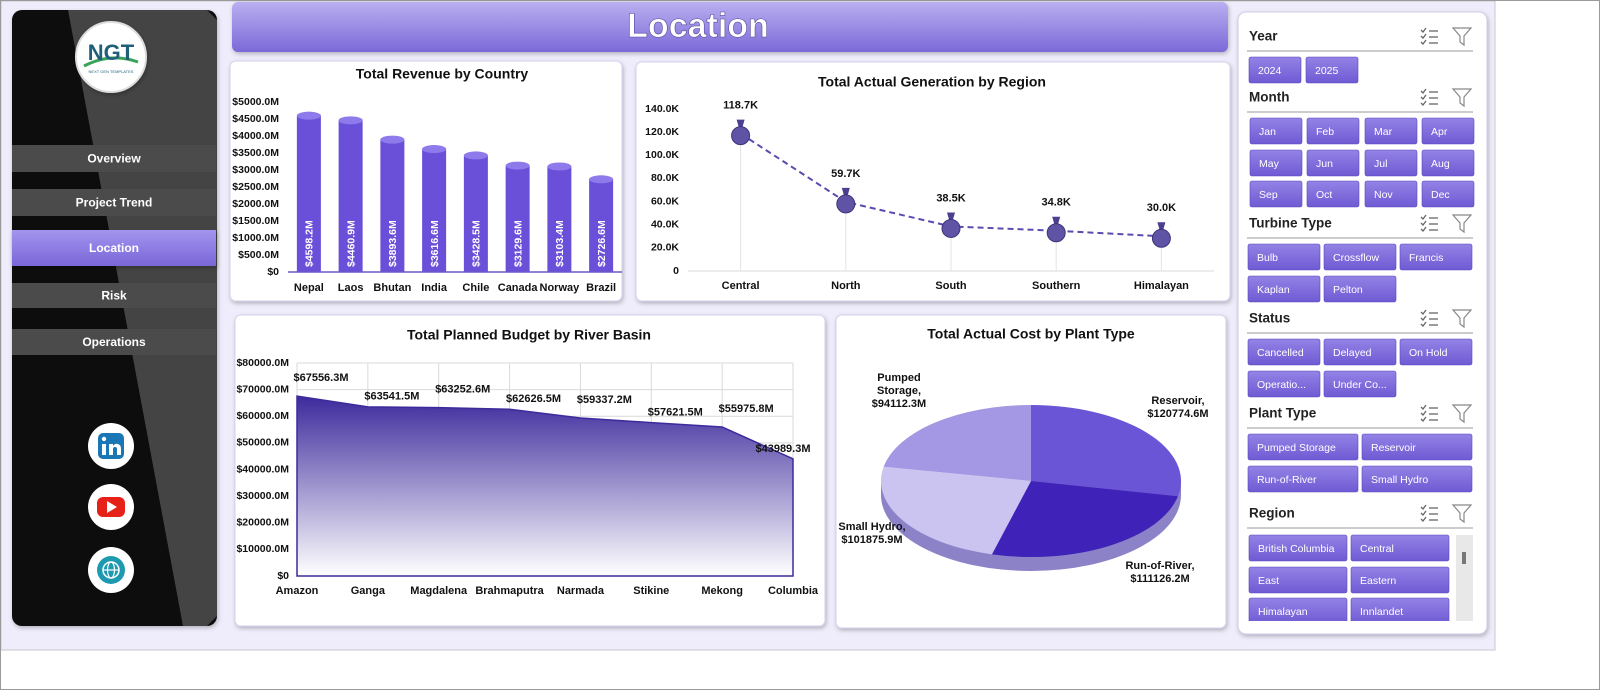 The image size is (1600, 695). What do you see at coordinates (462, 389) in the screenshot?
I see `data-label: $63252.6M` at bounding box center [462, 389].